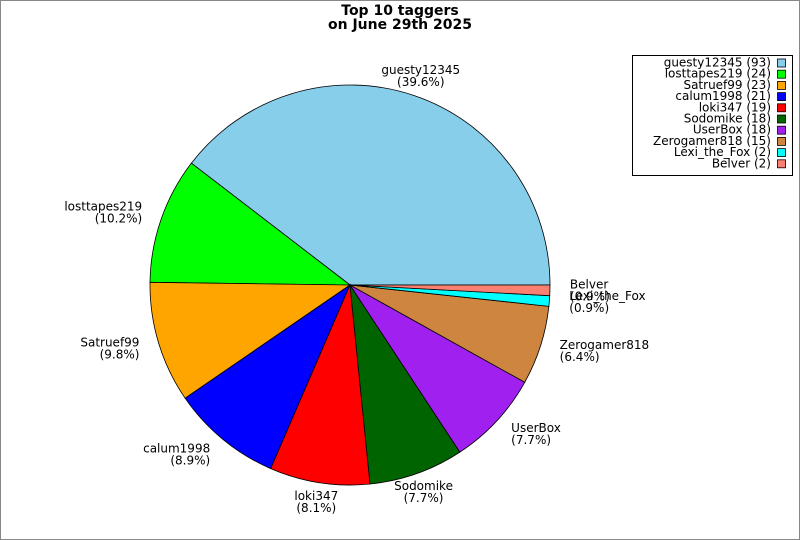 This screenshot has height=540, width=800. Describe the element at coordinates (400, 25) in the screenshot. I see `chart-subtitle: on June 29th 2025` at that location.